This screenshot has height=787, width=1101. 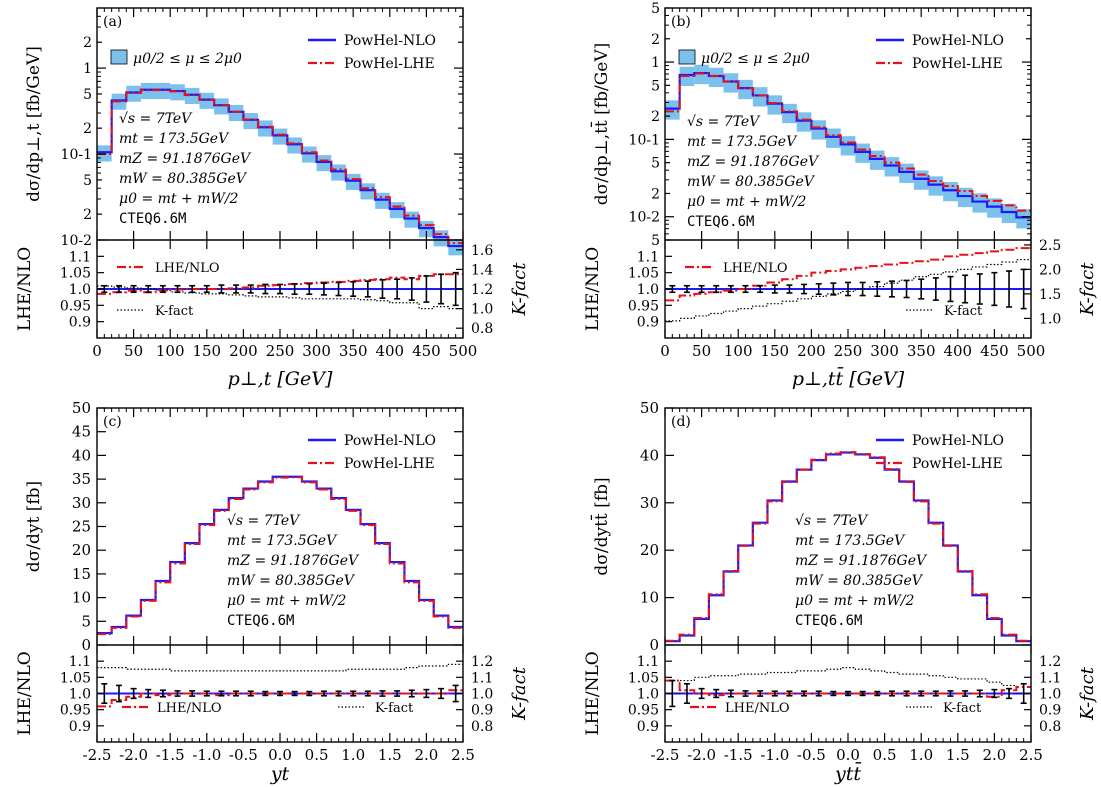 I want to click on x-tick-label: -1.0, so click(x=206, y=755).